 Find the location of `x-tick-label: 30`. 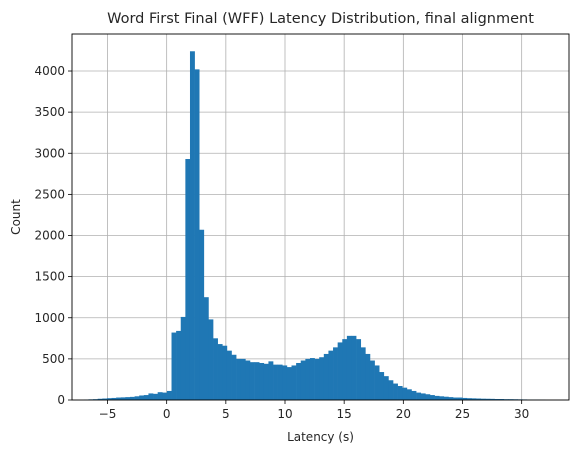

x-tick-label: 30 is located at coordinates (521, 414).